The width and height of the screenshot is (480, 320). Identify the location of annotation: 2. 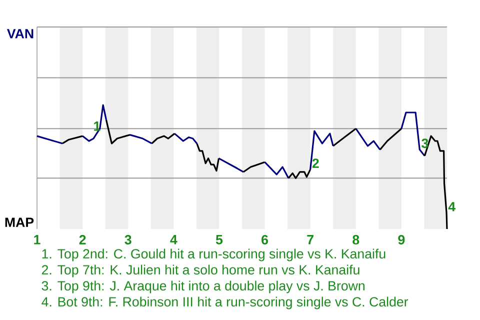
(315, 163).